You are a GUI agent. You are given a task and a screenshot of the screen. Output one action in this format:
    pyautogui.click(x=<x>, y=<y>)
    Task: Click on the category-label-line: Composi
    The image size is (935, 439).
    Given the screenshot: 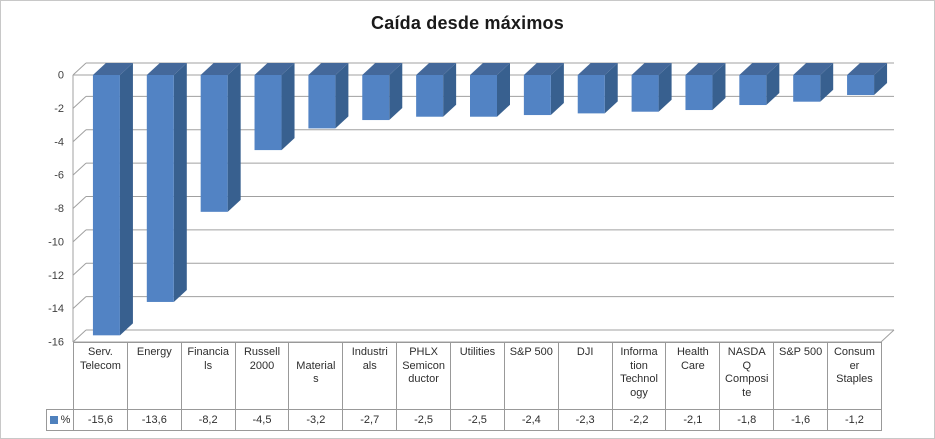 What is the action you would take?
    pyautogui.click(x=747, y=379)
    